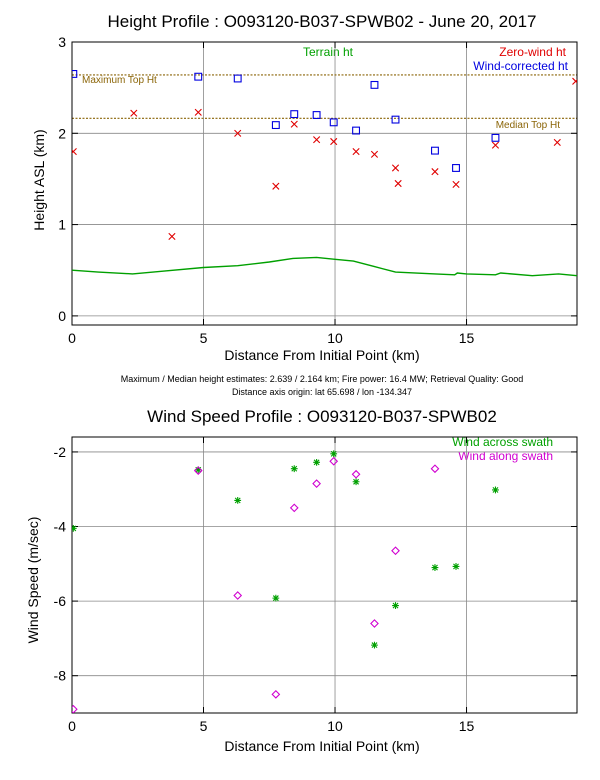 The height and width of the screenshot is (780, 600). Describe the element at coordinates (72, 726) in the screenshot. I see `wind-xtick-label: 0` at that location.